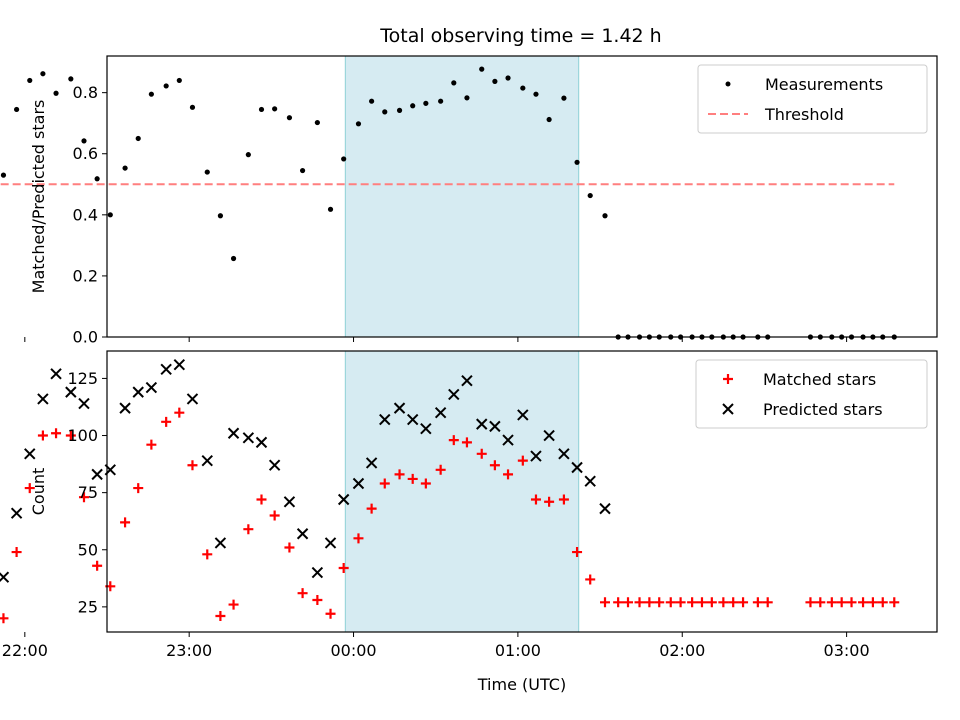  I want to click on x-tick-label: 00:00, so click(353, 650).